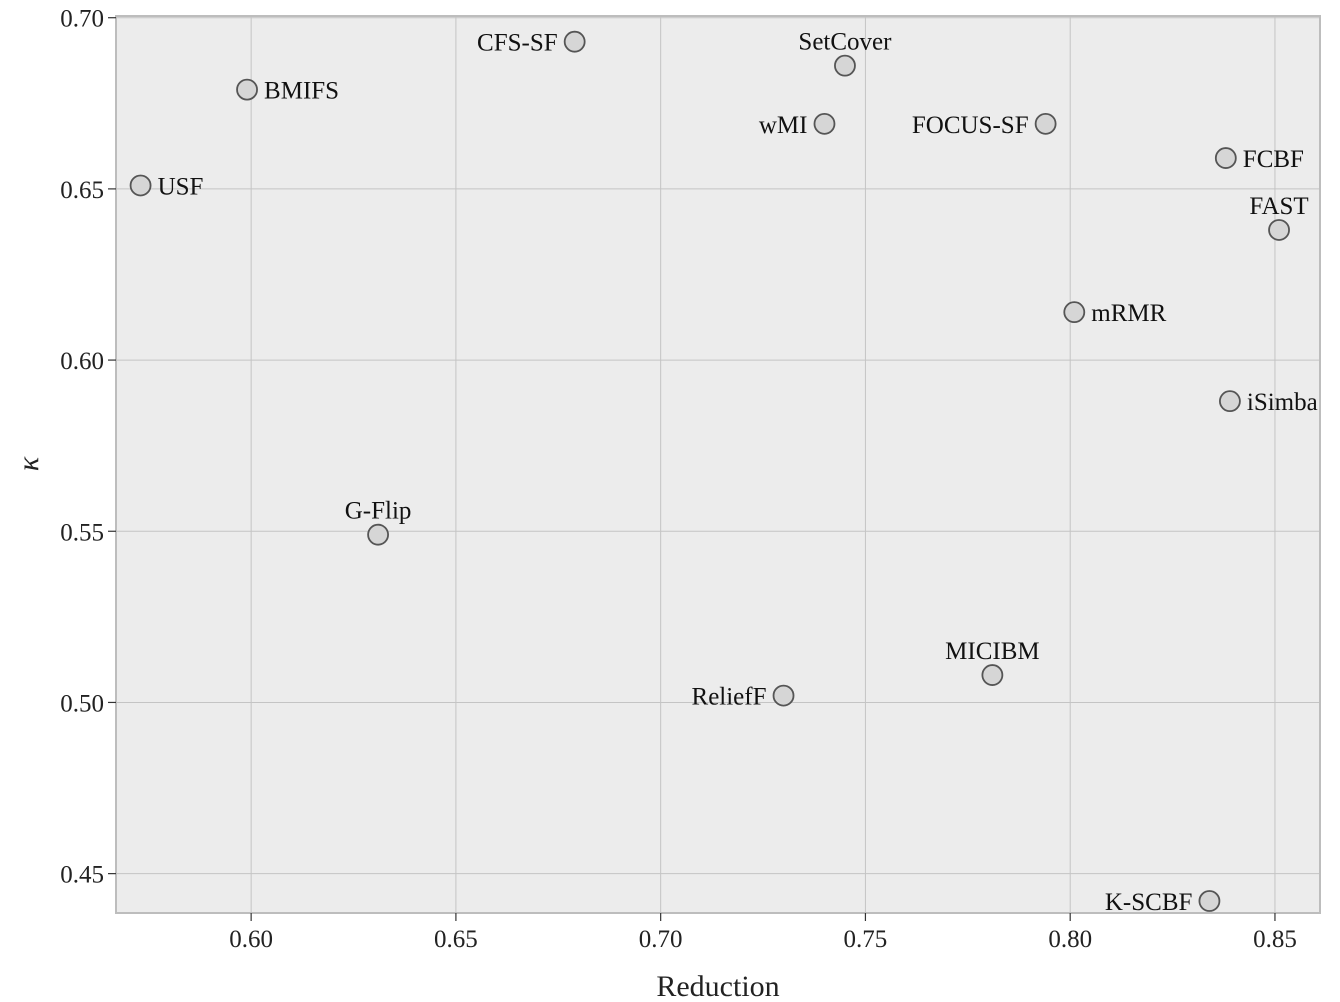 The width and height of the screenshot is (1340, 1002). I want to click on x-tick-label: 0.65, so click(456, 939).